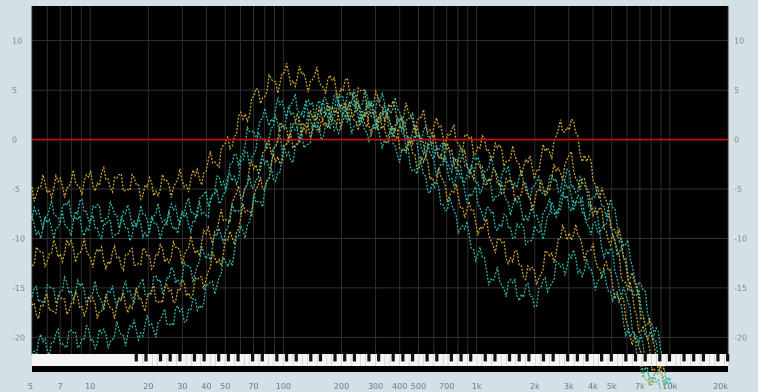  I want to click on right-tick-label: 10, so click(739, 41).